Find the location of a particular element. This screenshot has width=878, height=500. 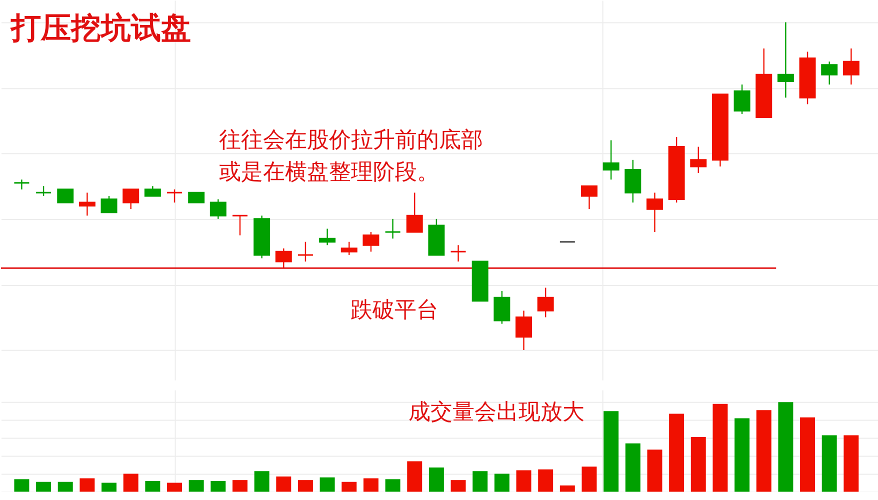

annotation: 往往会在股价拉升前的底部 is located at coordinates (350, 141).